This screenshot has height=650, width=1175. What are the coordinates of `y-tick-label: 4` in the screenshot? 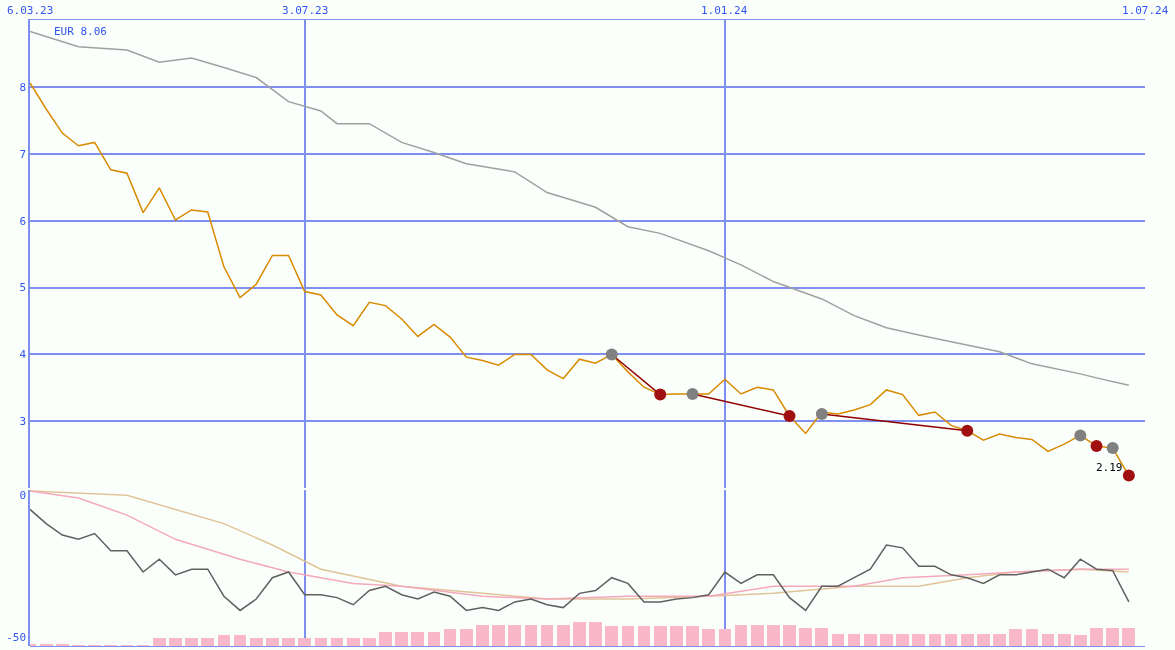 It's located at (23, 355).